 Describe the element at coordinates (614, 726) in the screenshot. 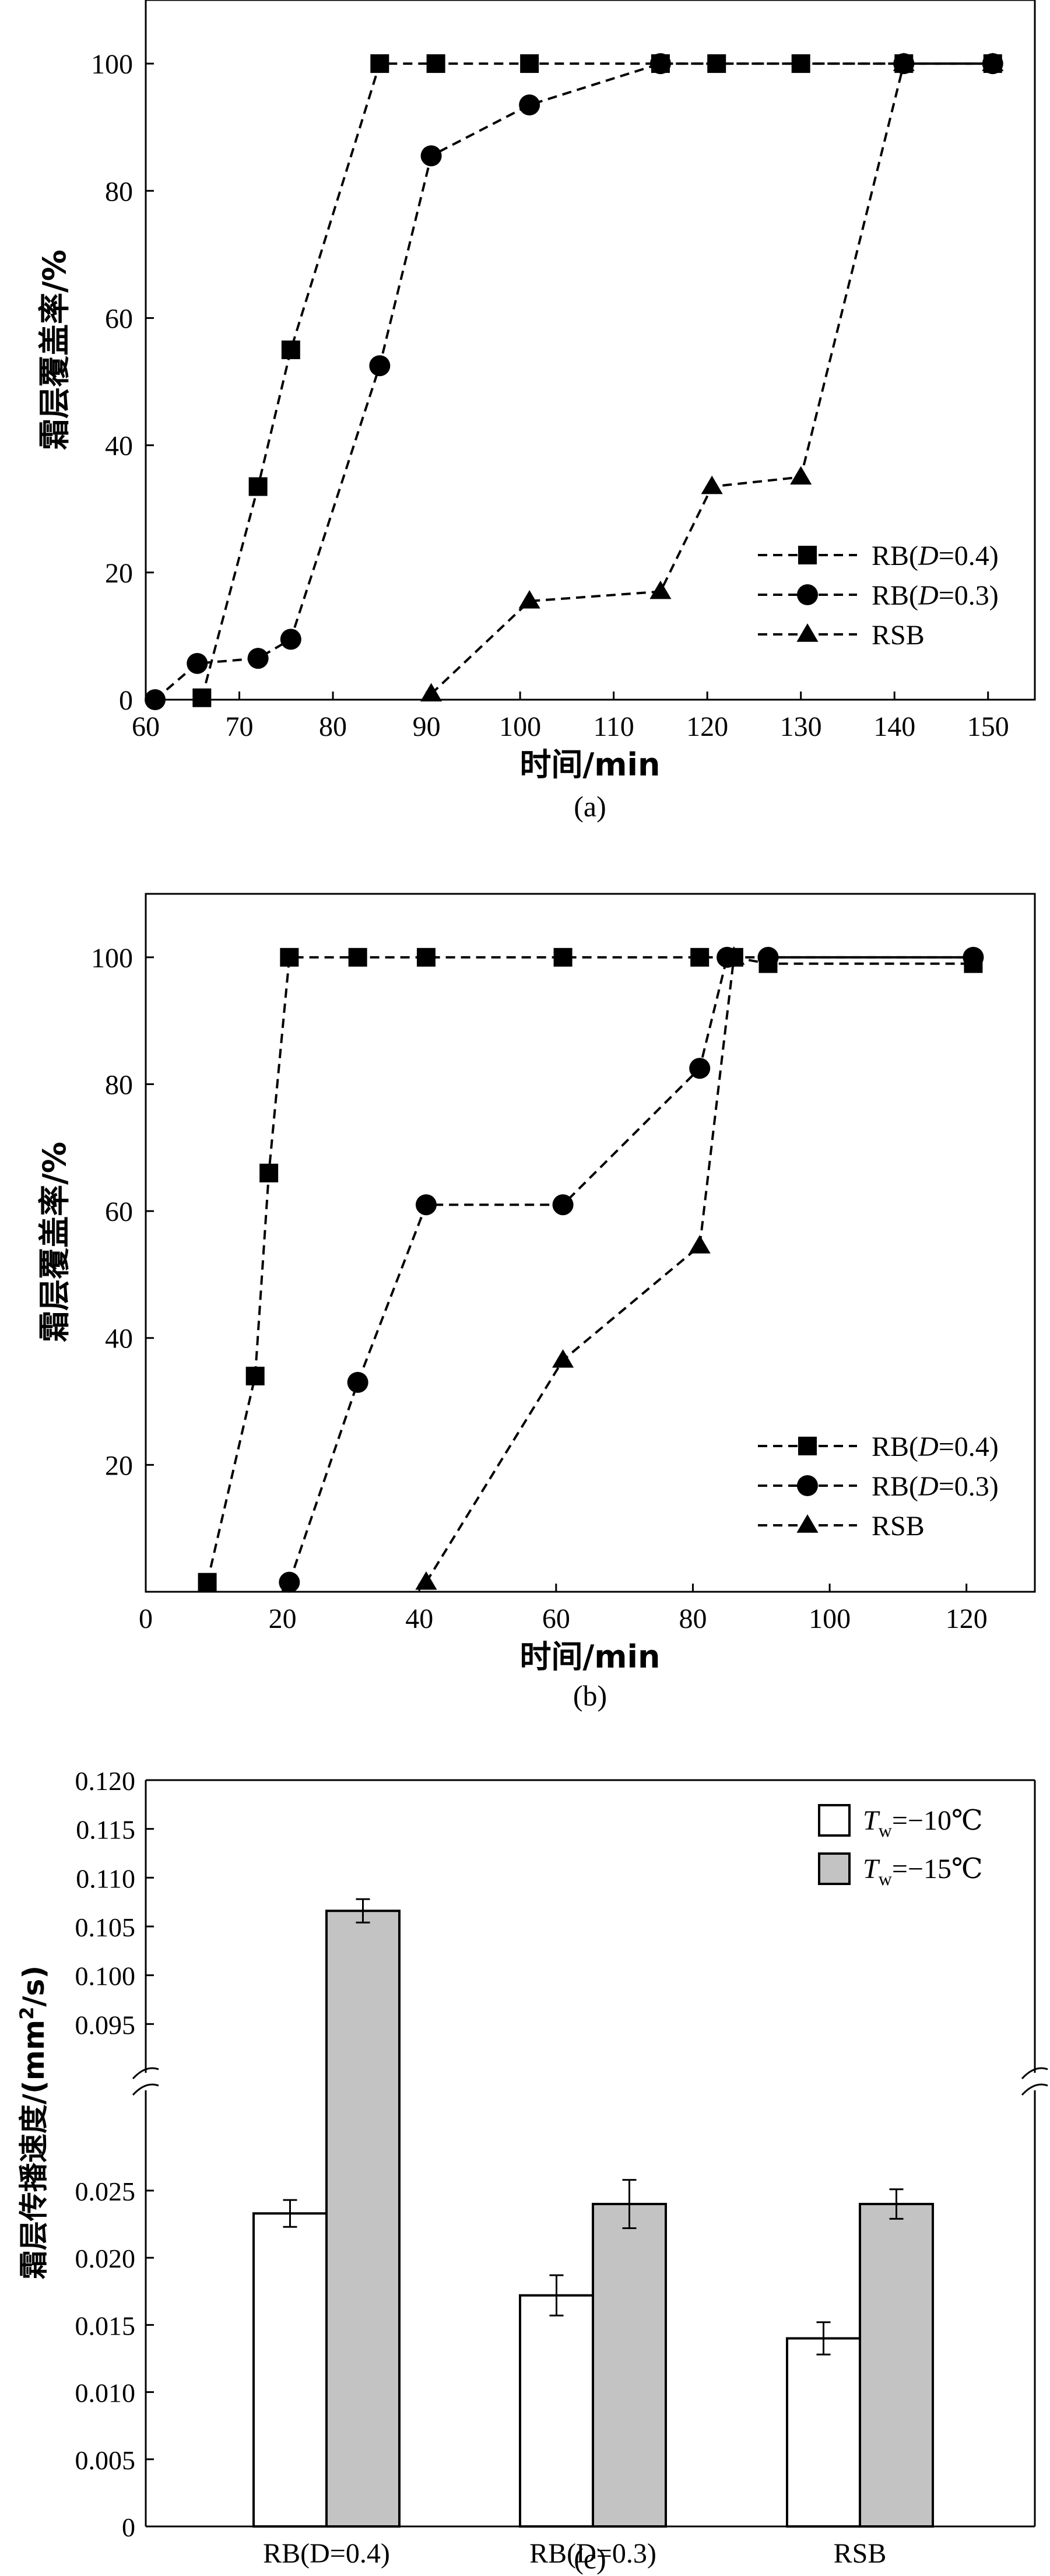

I see `x-tick-label: 110` at that location.